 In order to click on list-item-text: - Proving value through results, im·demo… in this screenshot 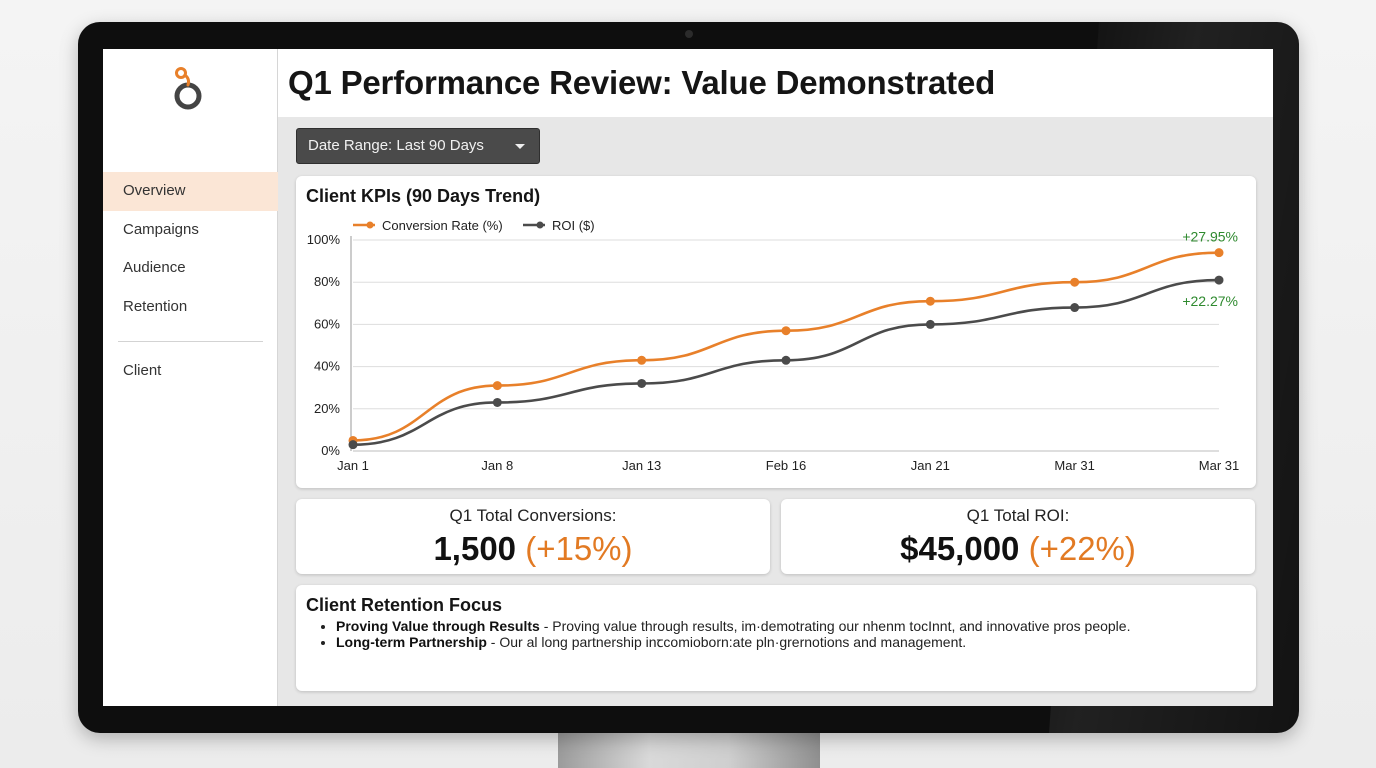, I will do `click(835, 626)`.